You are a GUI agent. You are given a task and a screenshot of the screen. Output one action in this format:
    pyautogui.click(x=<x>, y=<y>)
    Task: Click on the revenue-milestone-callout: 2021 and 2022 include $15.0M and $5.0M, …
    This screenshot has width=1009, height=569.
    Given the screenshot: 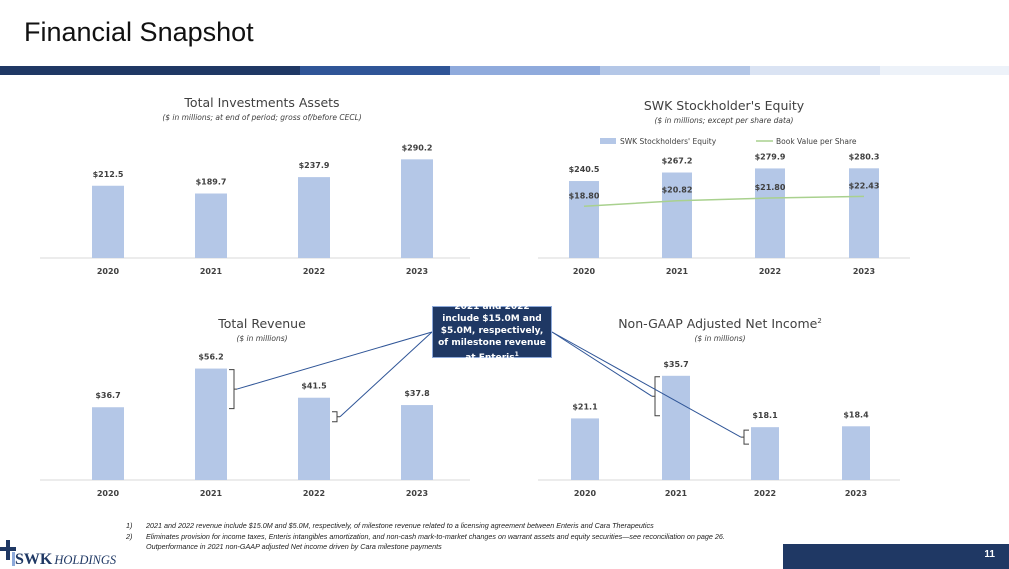 What is the action you would take?
    pyautogui.click(x=492, y=332)
    